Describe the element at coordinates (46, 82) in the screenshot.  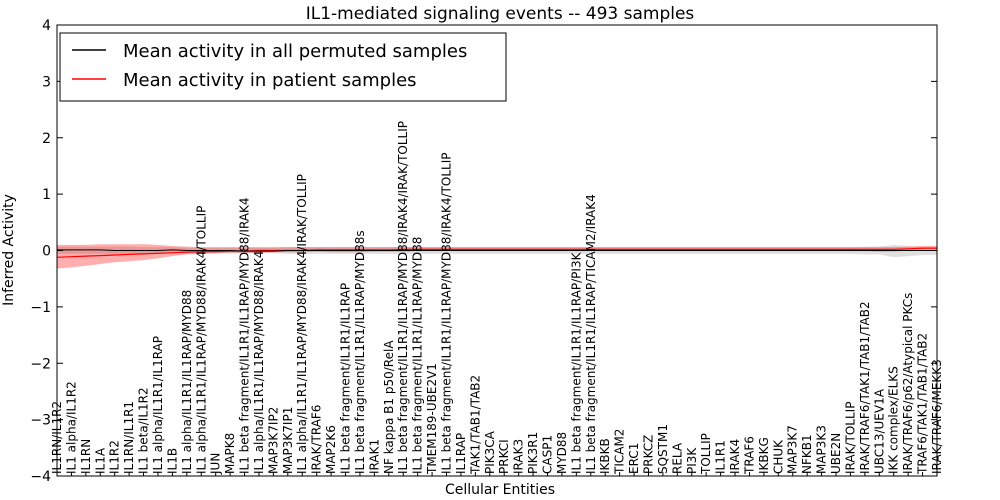
I see `y-tick-label: 3` at that location.